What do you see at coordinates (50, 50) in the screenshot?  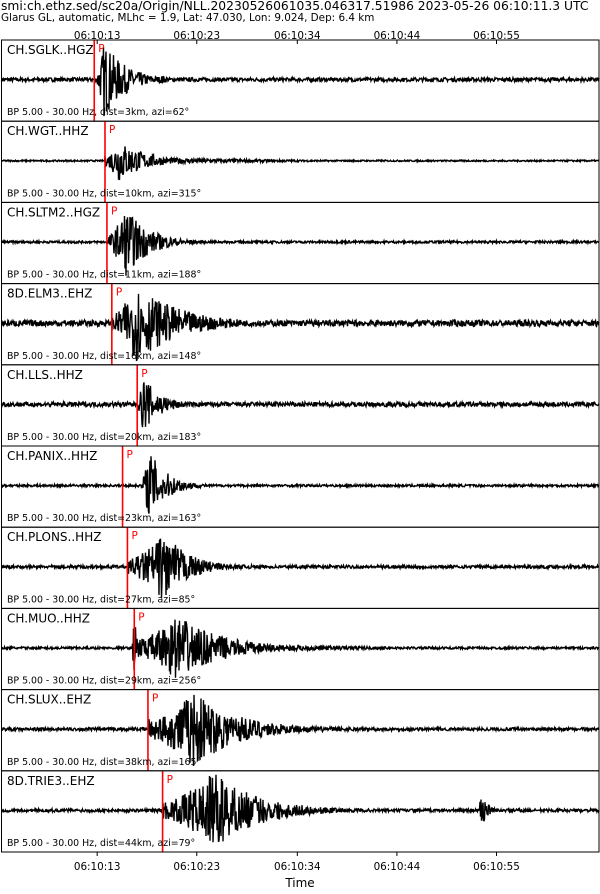 I see `station-label: CH.SGLK..HGZ` at bounding box center [50, 50].